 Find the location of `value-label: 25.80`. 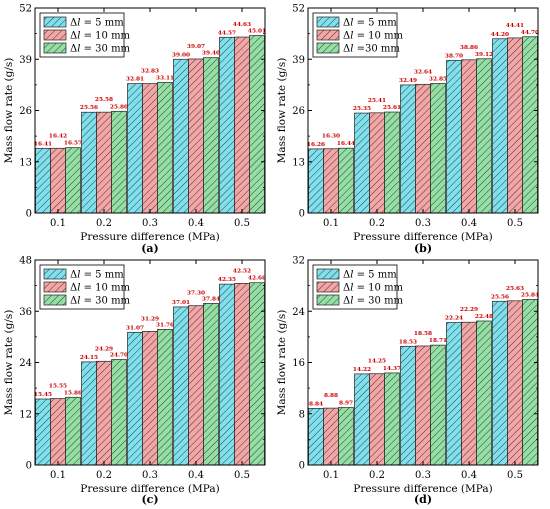

value-label: 25.80 is located at coordinates (119, 107).